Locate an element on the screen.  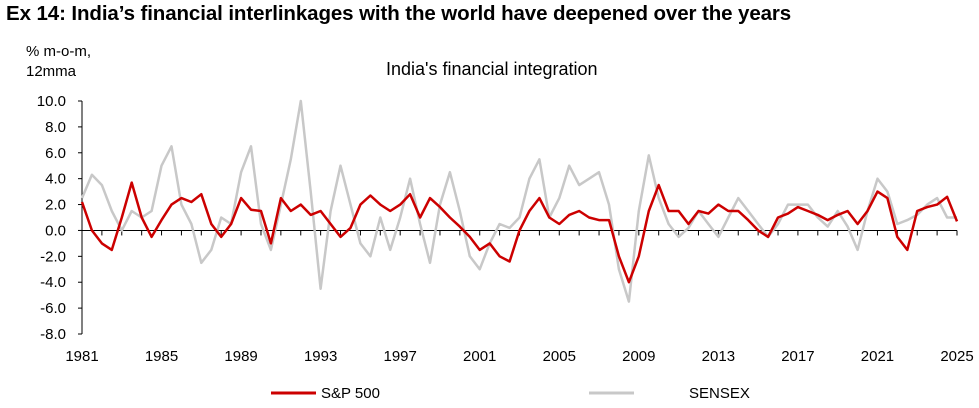
x-tick-label: 1993 is located at coordinates (320, 356).